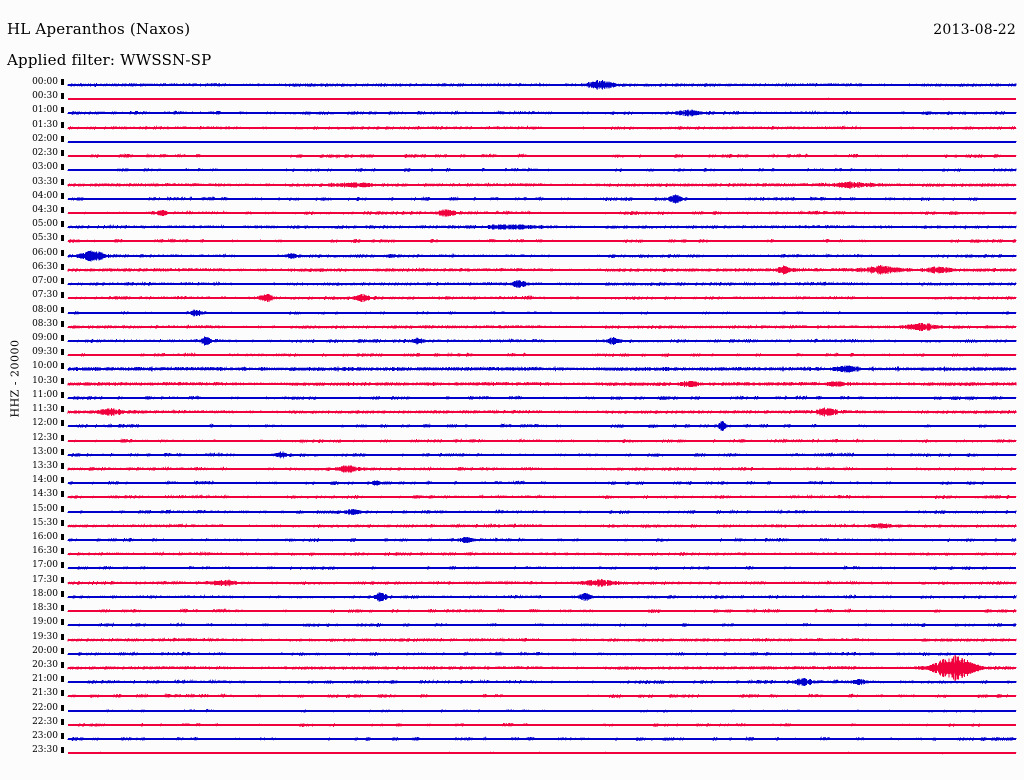 This screenshot has width=1024, height=780. Describe the element at coordinates (512, 184) in the screenshot. I see `trace-row: 03:30` at that location.